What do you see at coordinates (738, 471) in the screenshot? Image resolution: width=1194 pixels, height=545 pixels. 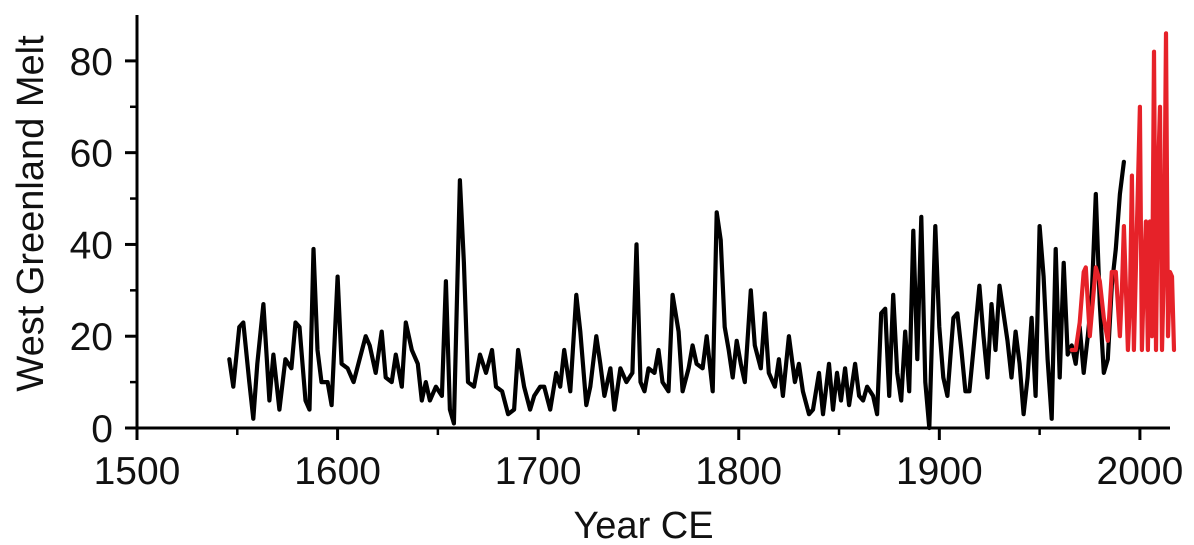 I see `x-tick-label-1800: 1800` at bounding box center [738, 471].